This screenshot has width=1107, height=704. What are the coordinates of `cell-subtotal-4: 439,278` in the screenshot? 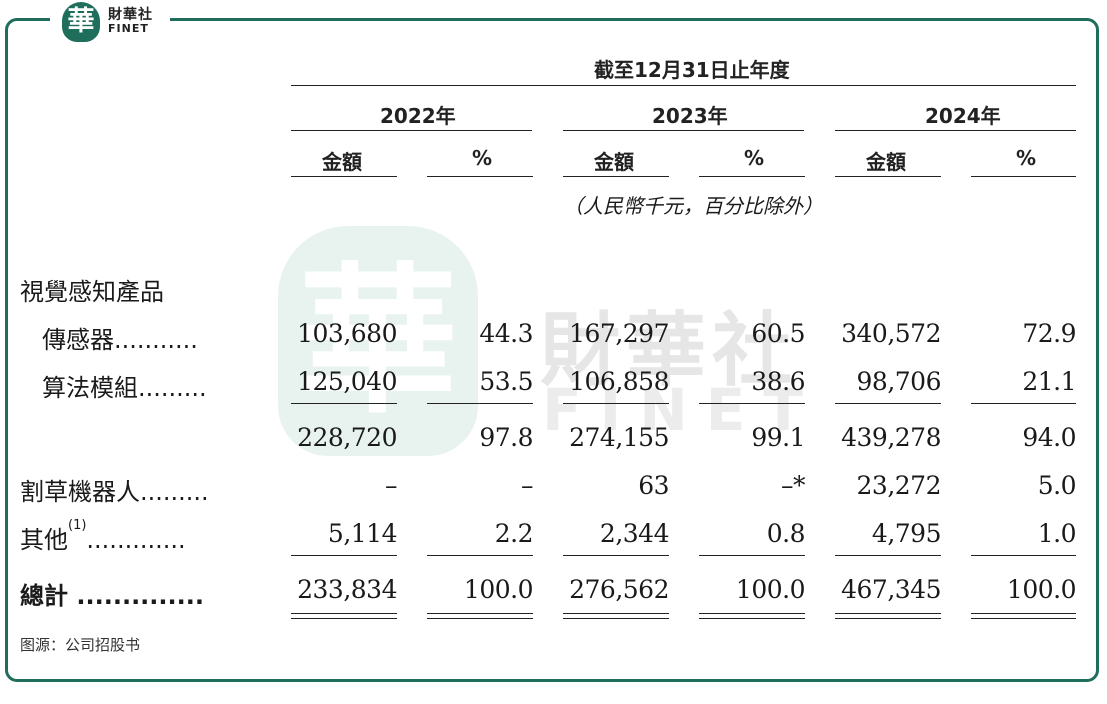 It's located at (891, 437).